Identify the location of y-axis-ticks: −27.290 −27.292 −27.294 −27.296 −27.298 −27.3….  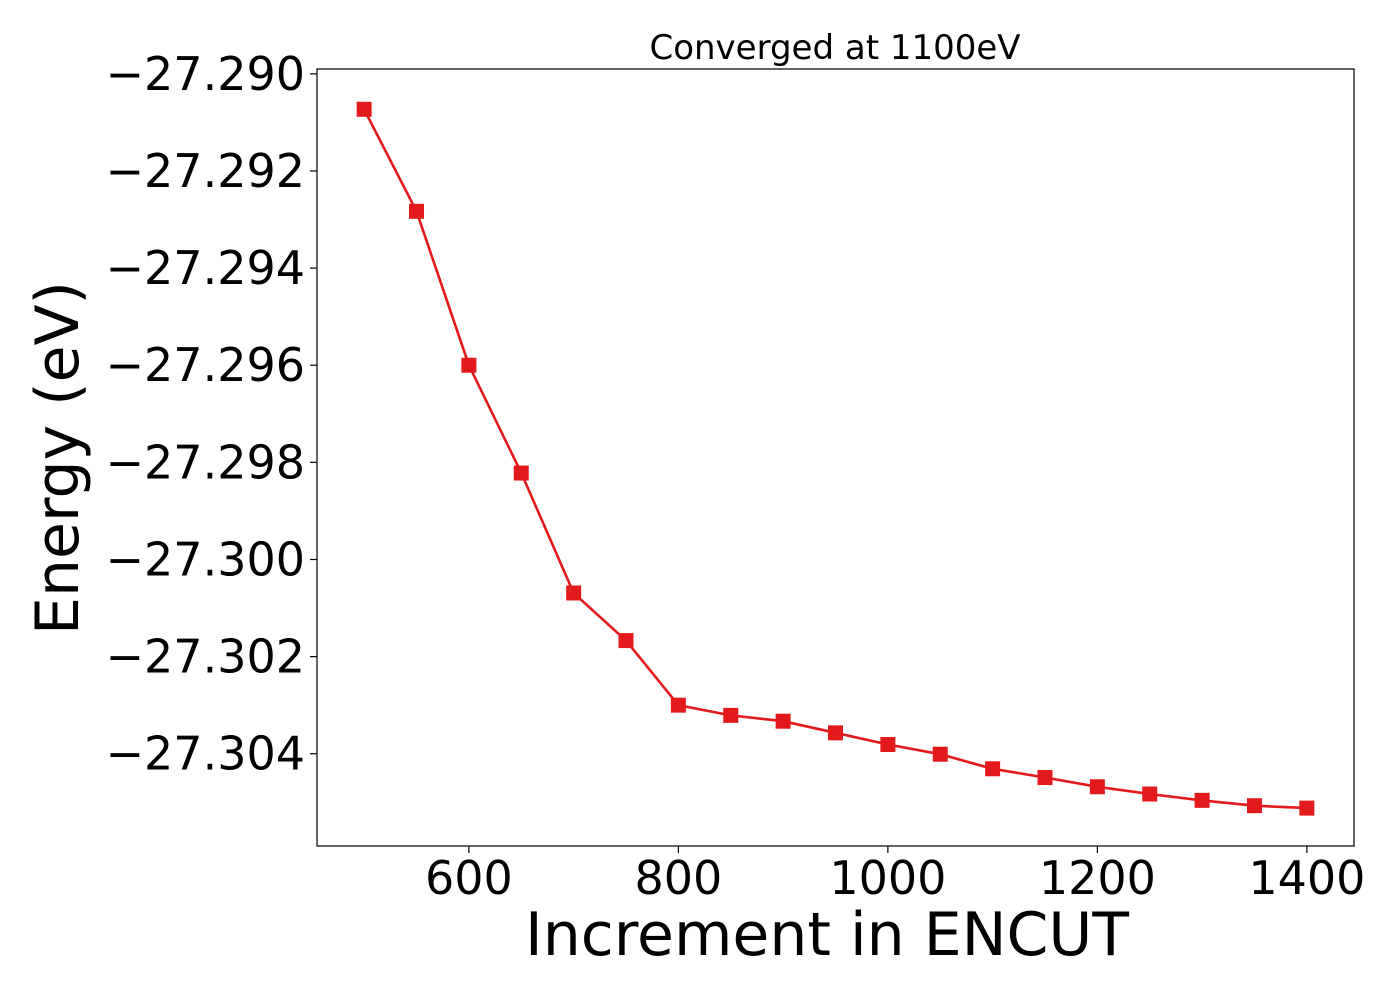
(211, 414).